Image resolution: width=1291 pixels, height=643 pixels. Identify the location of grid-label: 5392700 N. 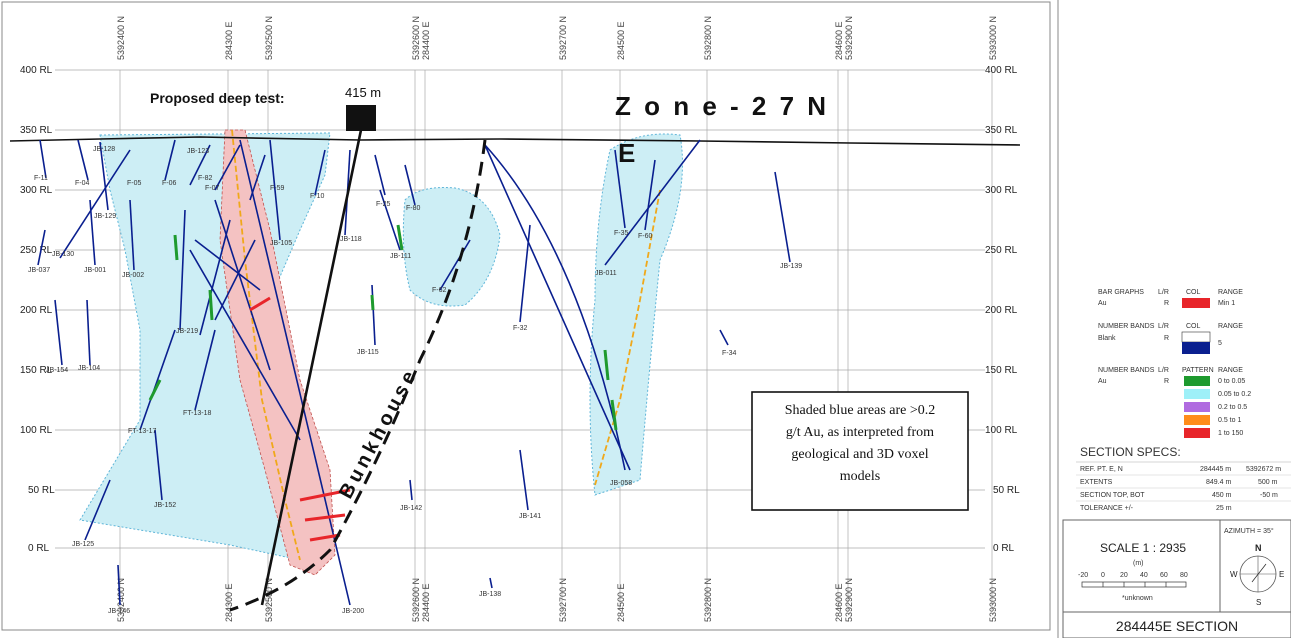
(563, 600).